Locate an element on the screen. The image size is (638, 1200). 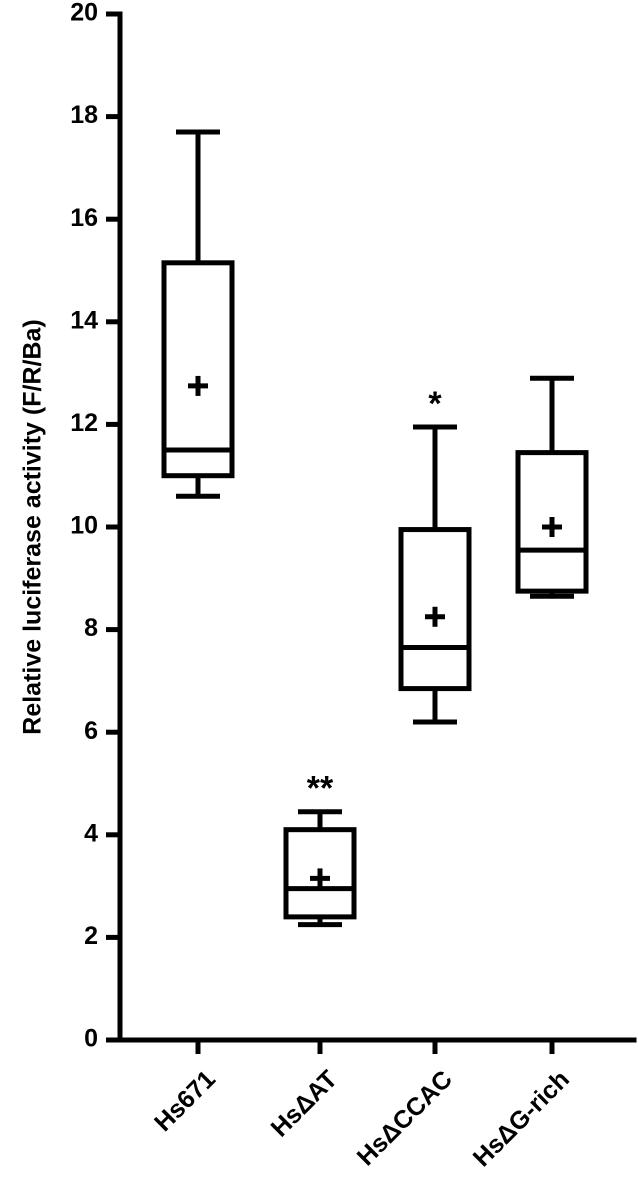
y-axis-label: Relative luciferase activity (F/R/Ba) is located at coordinates (33, 526).